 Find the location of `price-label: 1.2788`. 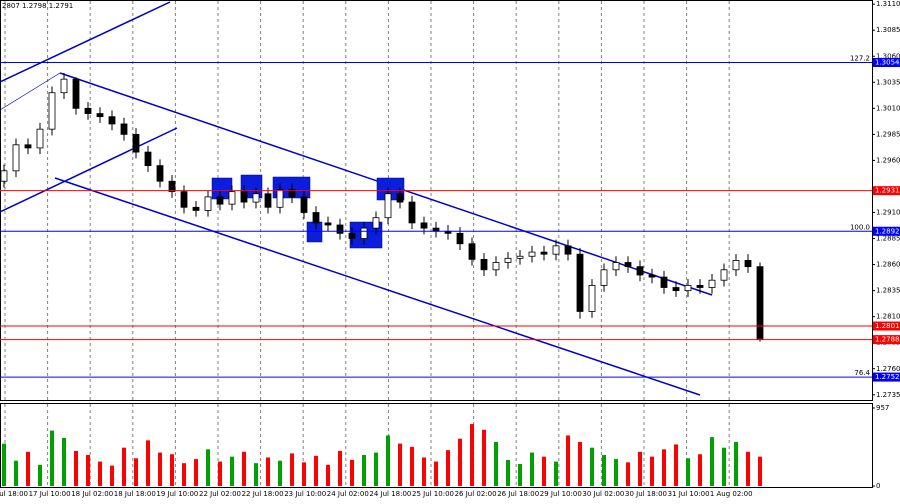

price-label: 1.2788 is located at coordinates (887, 340).